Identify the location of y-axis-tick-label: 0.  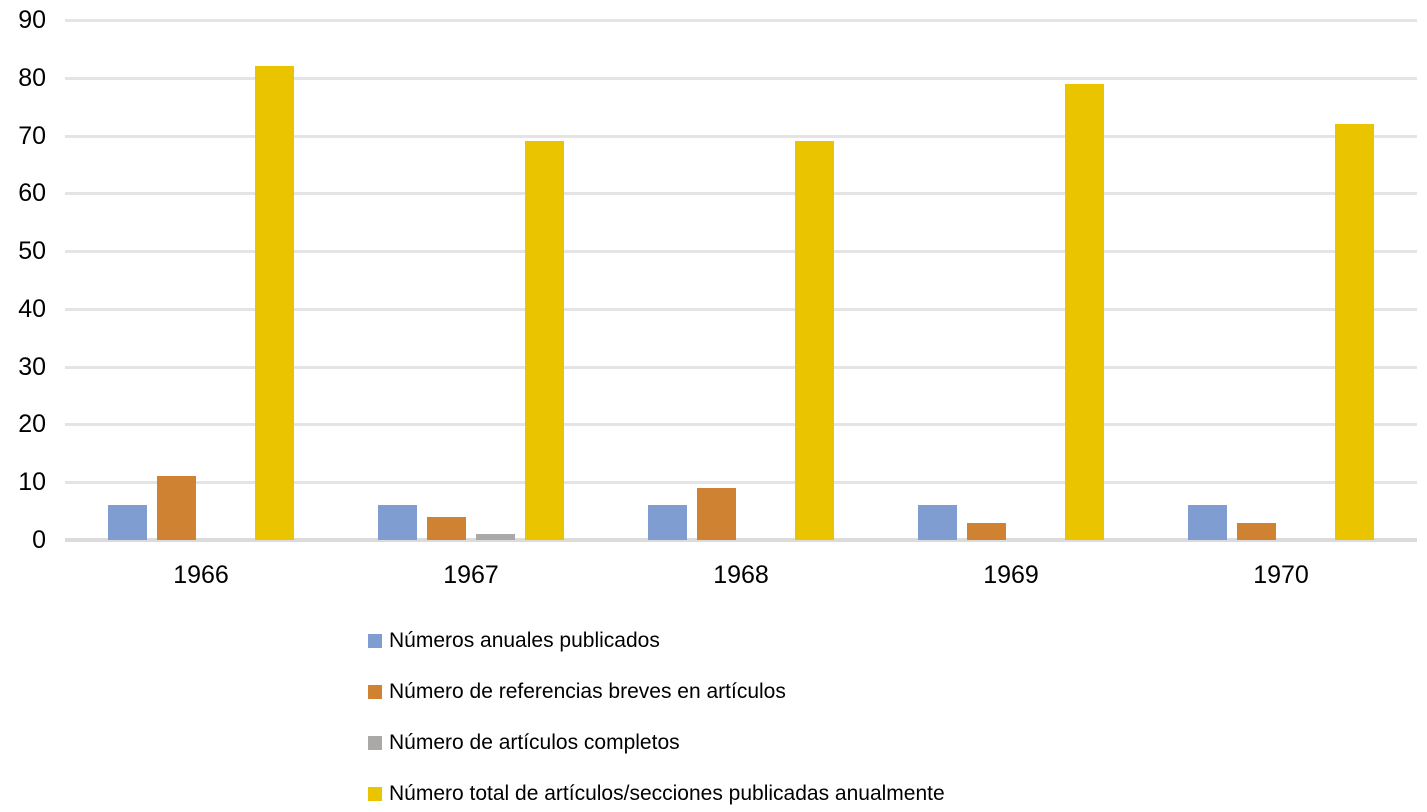
(39, 540).